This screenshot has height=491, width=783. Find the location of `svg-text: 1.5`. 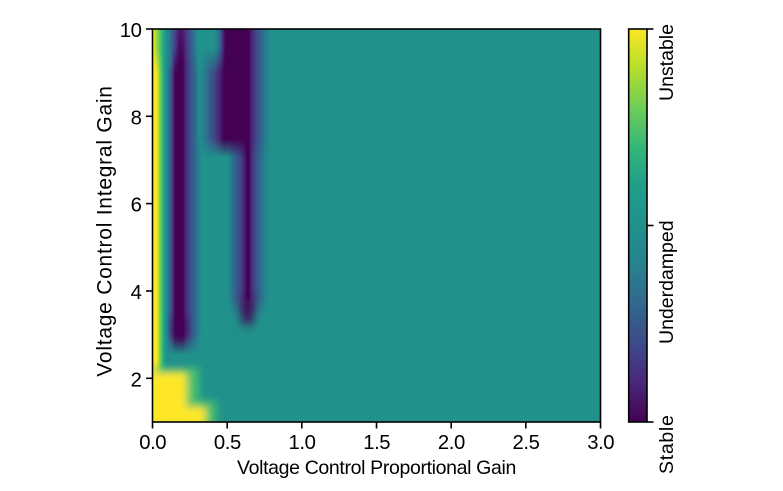

svg-text: 1.5 is located at coordinates (376, 443).